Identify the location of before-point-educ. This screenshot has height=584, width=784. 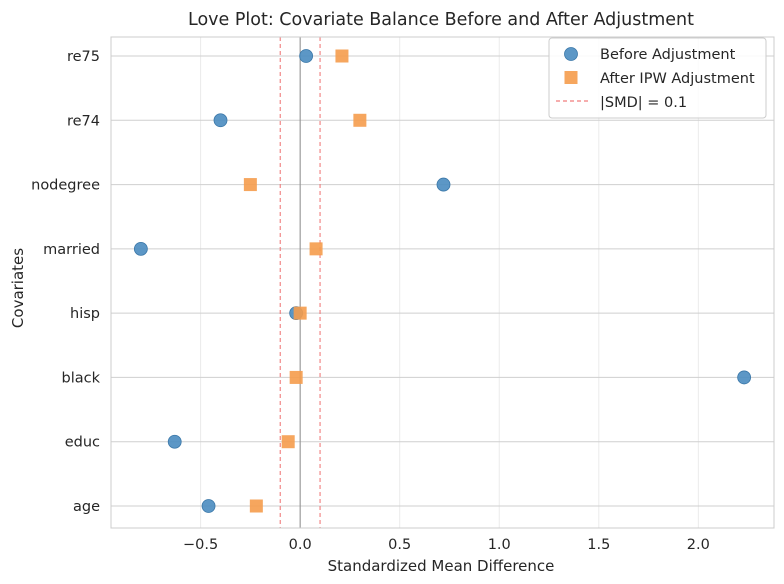
(174, 441).